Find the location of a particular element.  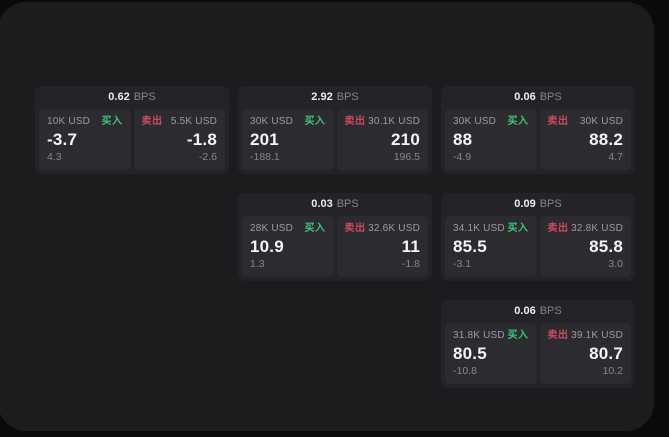

sell-amount: 30K USD is located at coordinates (601, 121).